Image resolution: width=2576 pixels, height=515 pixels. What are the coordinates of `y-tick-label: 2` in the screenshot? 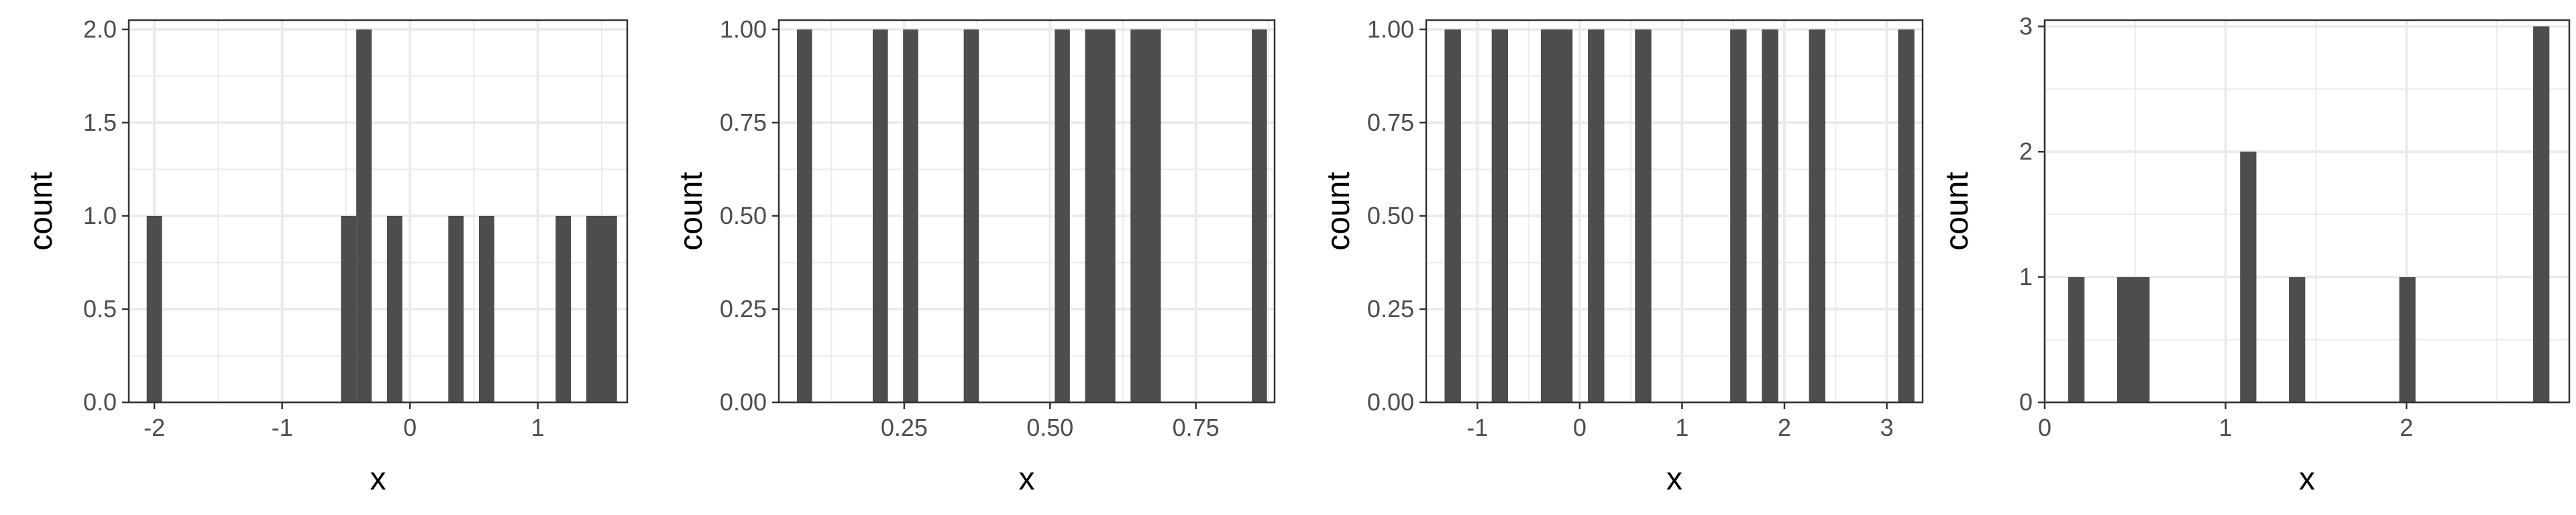 It's located at (2026, 151).